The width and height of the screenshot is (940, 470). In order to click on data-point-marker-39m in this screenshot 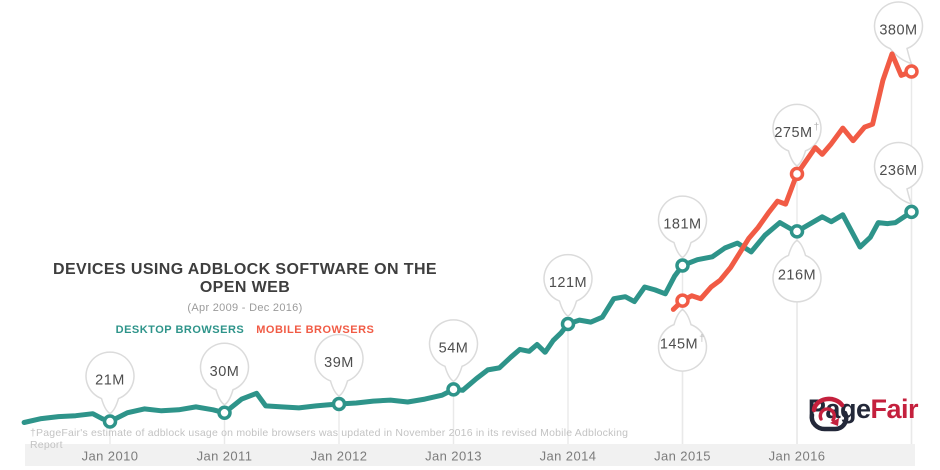, I will do `click(339, 404)`.